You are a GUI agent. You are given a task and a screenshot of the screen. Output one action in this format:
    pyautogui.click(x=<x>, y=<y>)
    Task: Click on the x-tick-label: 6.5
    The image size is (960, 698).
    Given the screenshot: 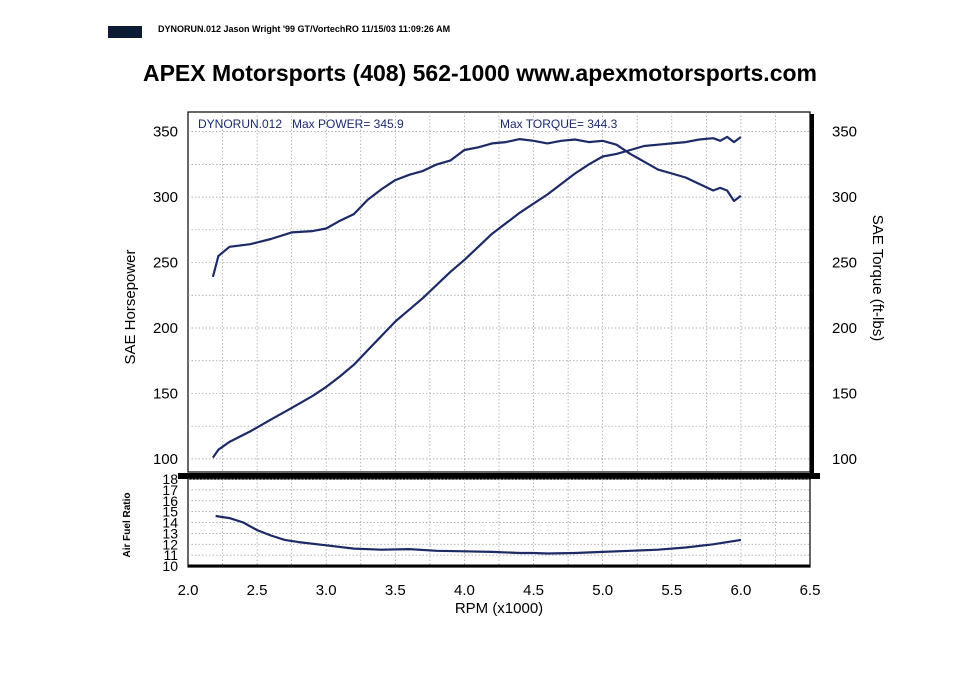 What is the action you would take?
    pyautogui.click(x=810, y=590)
    